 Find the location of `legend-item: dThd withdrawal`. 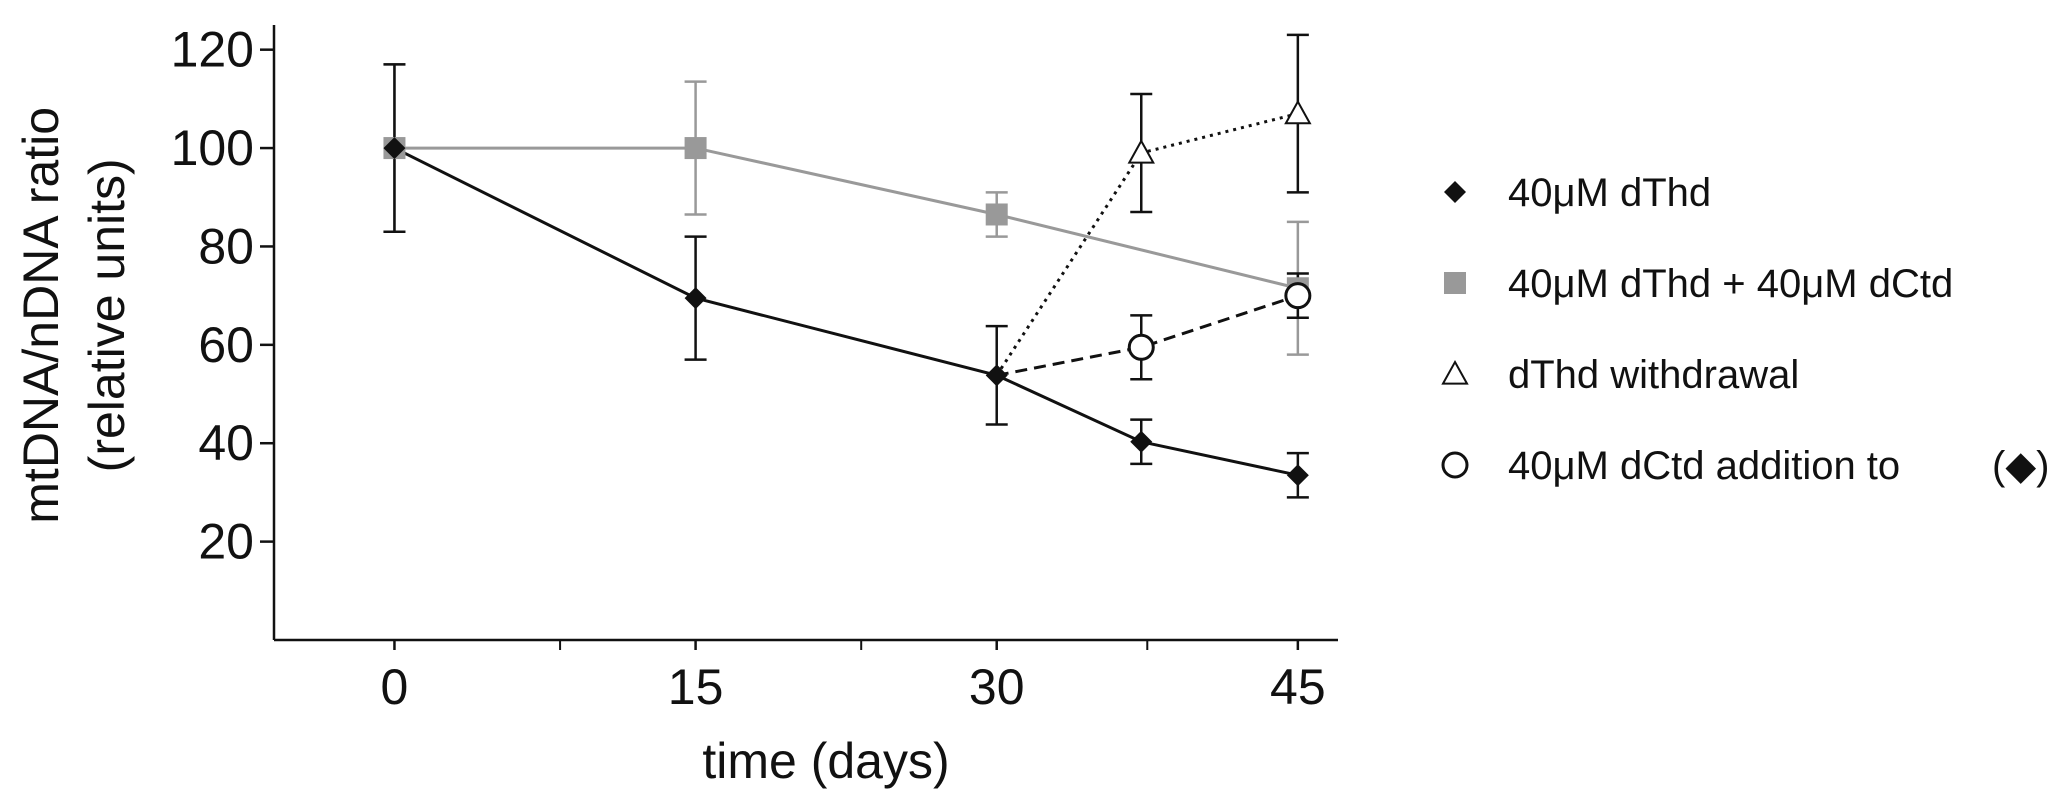

legend-item: dThd withdrawal is located at coordinates (1620, 375).